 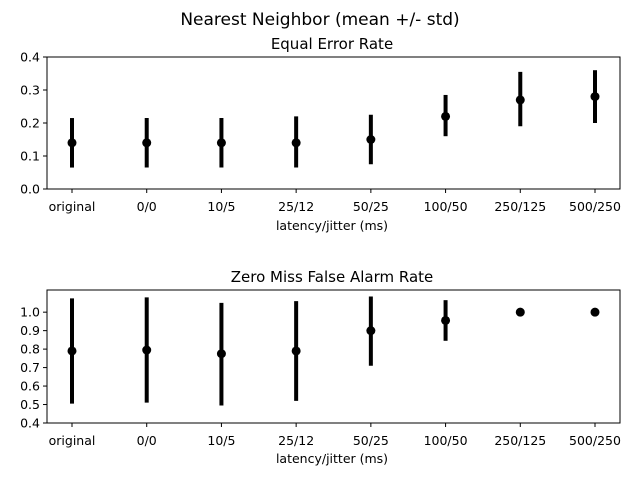 I want to click on y-tick-label: 0.8, so click(x=30, y=349).